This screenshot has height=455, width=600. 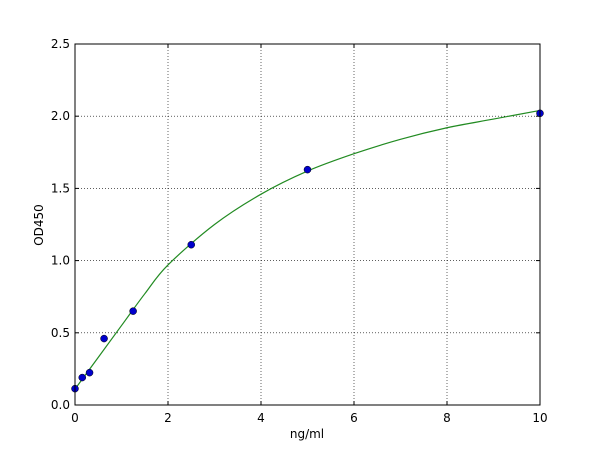 What do you see at coordinates (539, 418) in the screenshot?
I see `x-tick-label: 10` at bounding box center [539, 418].